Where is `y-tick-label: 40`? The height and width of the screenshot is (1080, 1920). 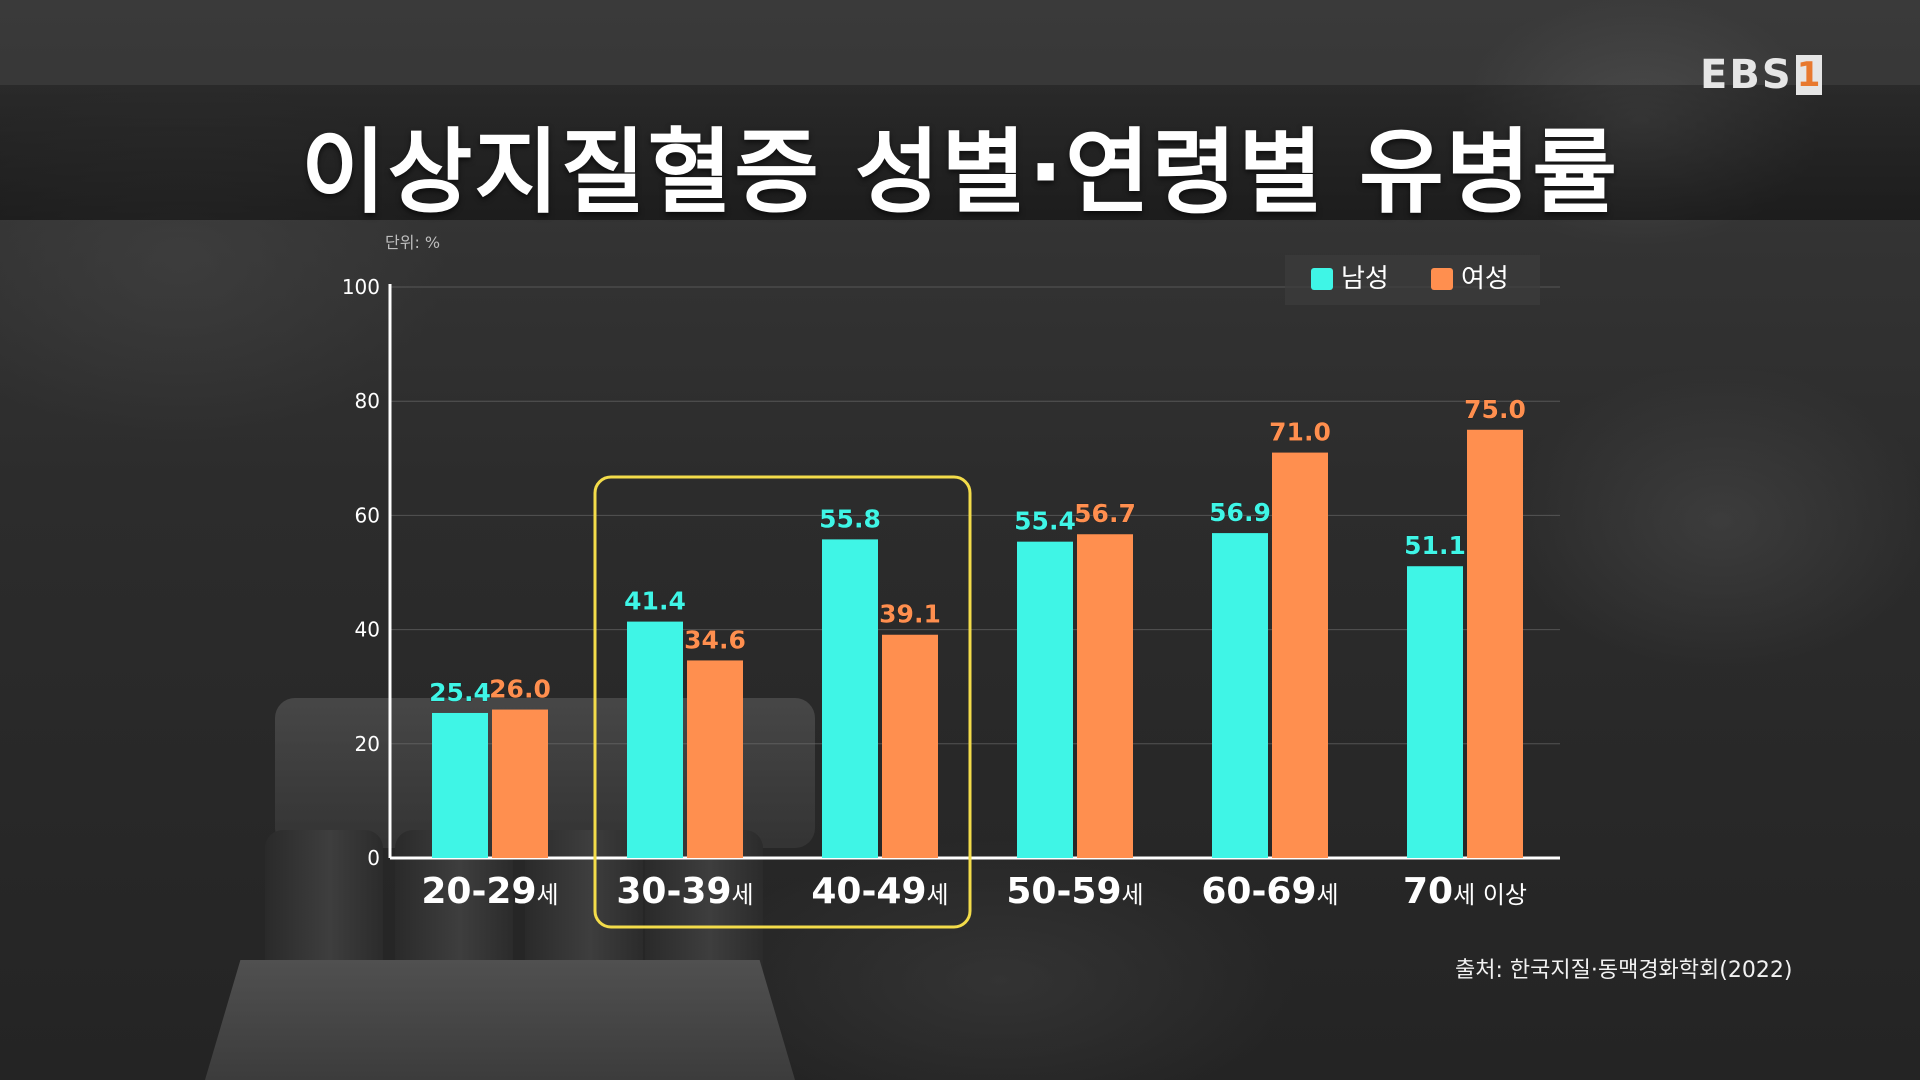
y-tick-label: 40 is located at coordinates (367, 630).